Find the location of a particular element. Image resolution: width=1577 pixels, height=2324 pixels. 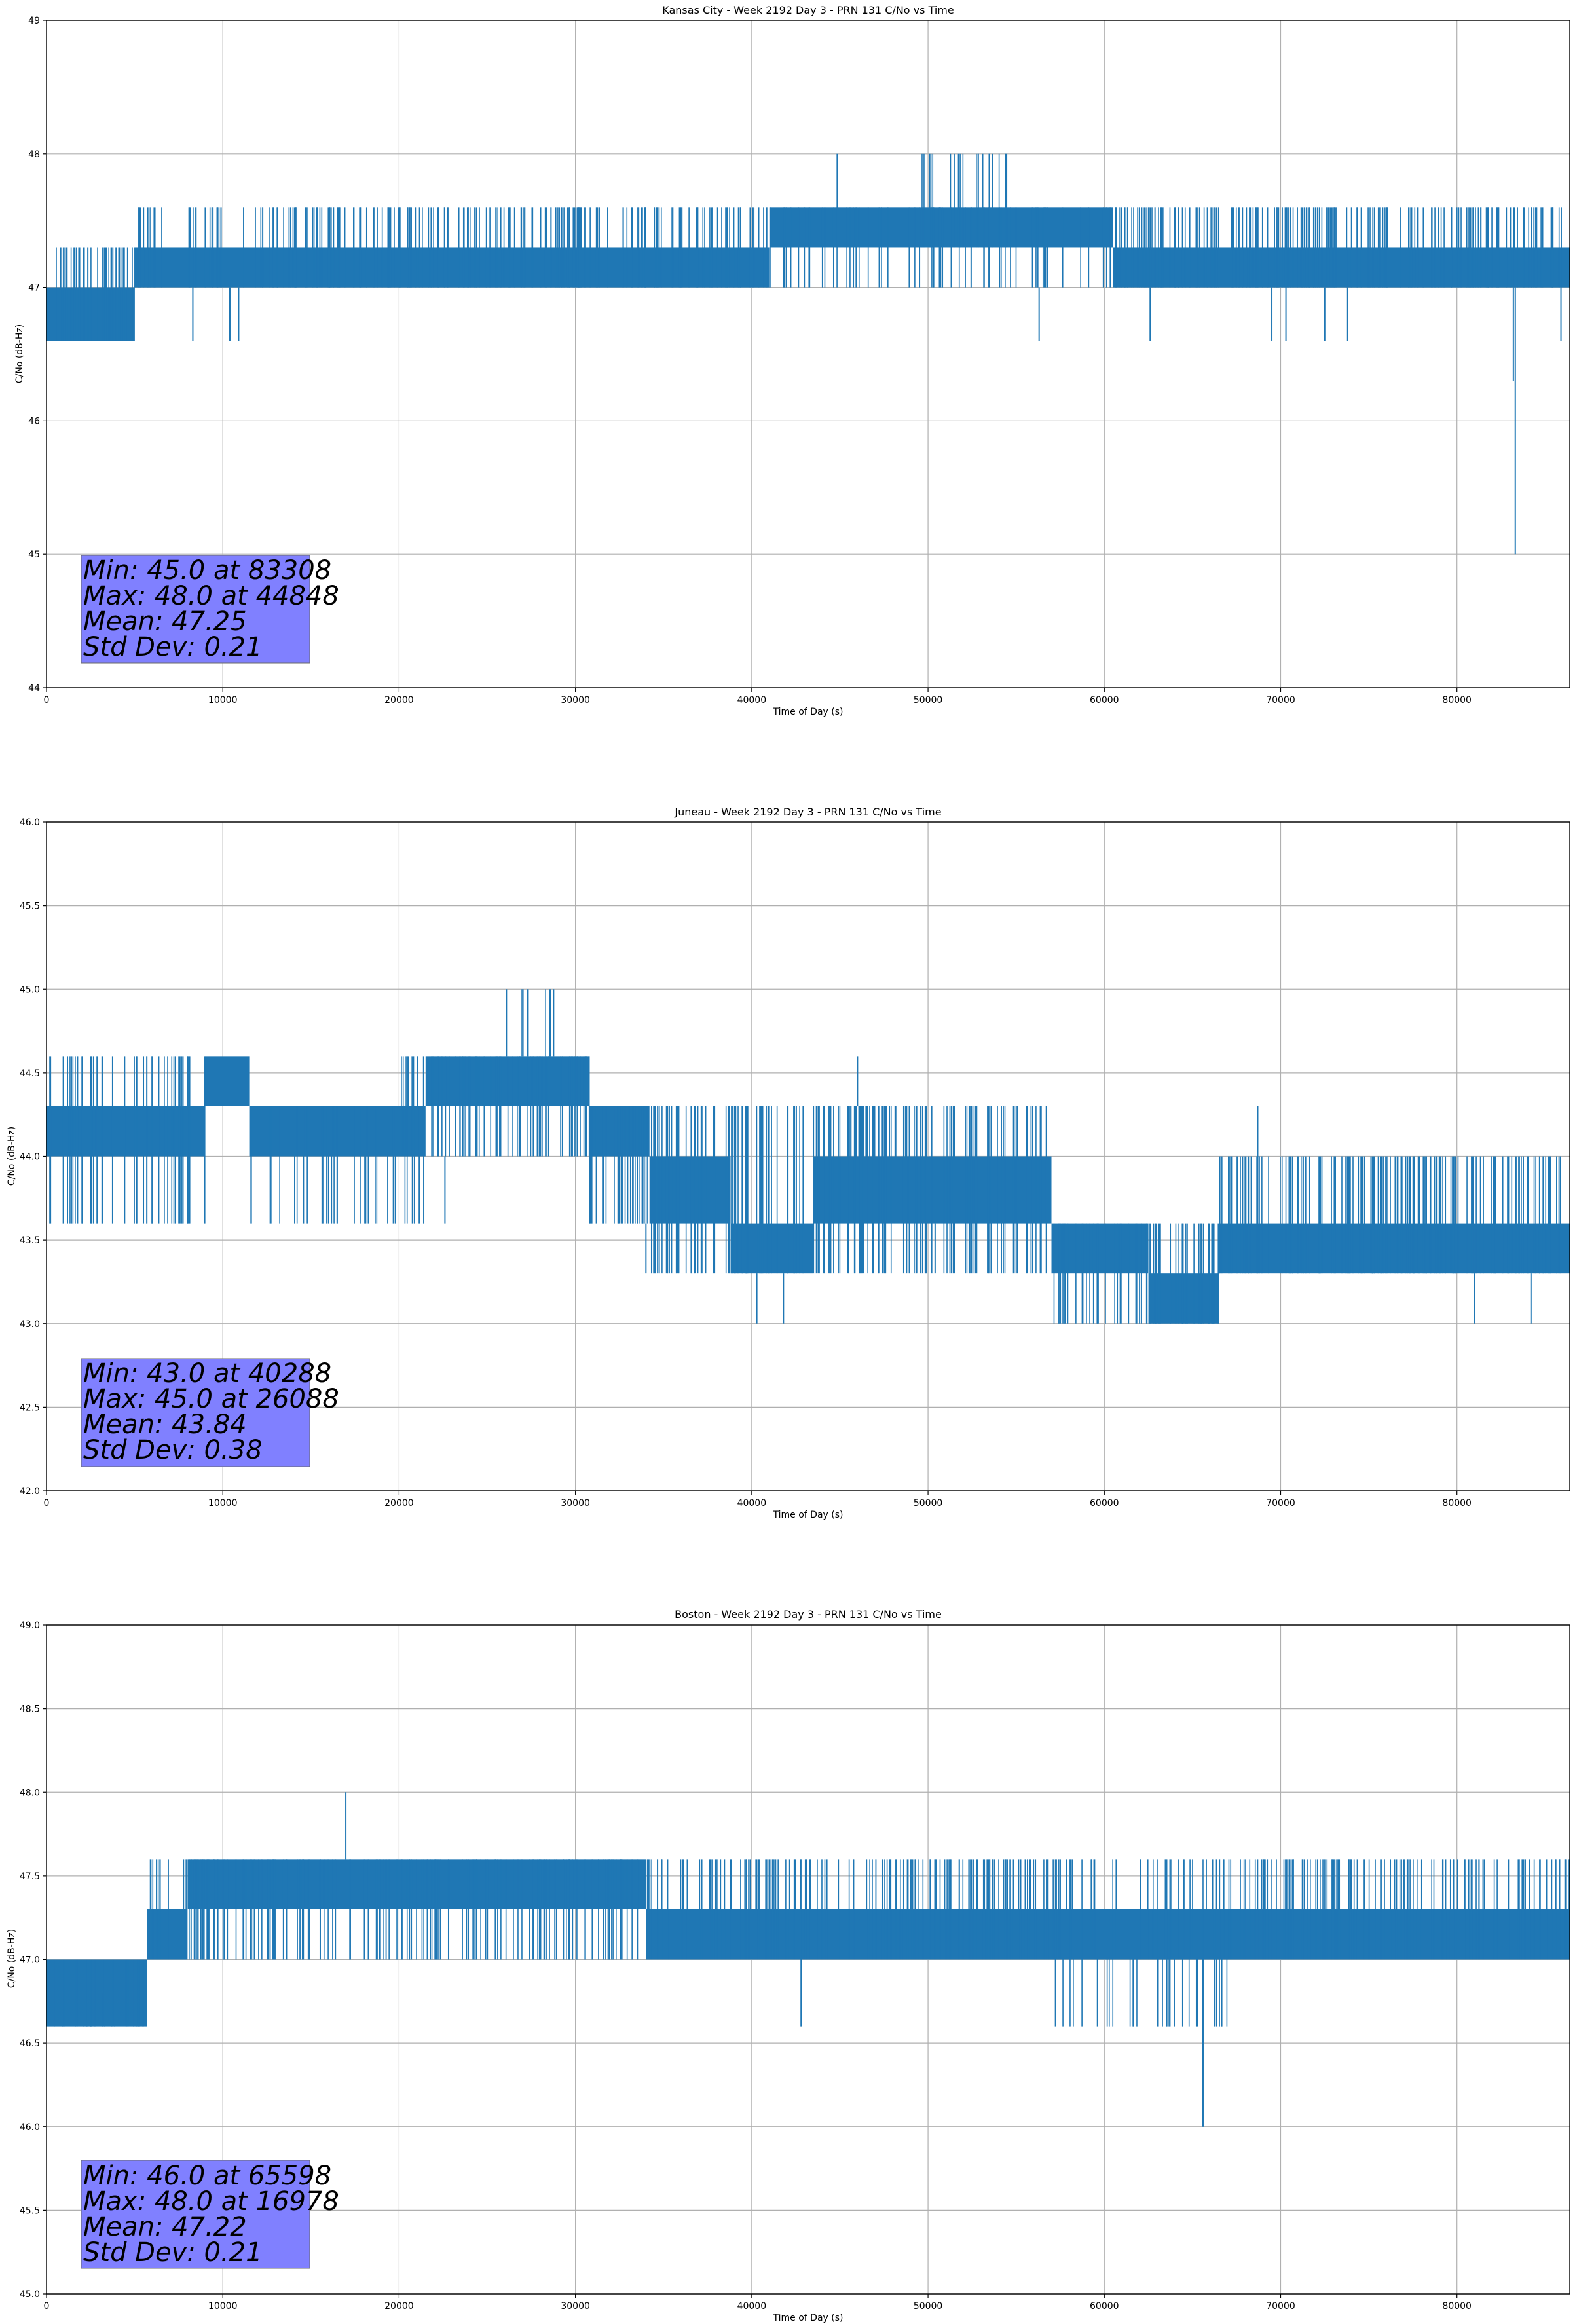

stats-max: Max: 48.0 at 44848 is located at coordinates (211, 596).